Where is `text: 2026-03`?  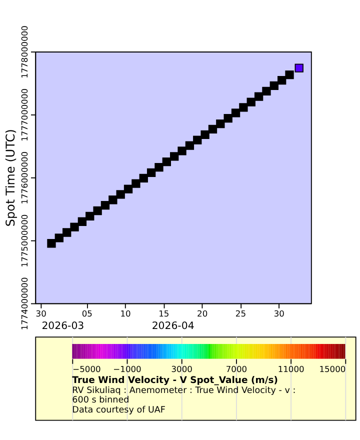
text: 2026-03 is located at coordinates (63, 326).